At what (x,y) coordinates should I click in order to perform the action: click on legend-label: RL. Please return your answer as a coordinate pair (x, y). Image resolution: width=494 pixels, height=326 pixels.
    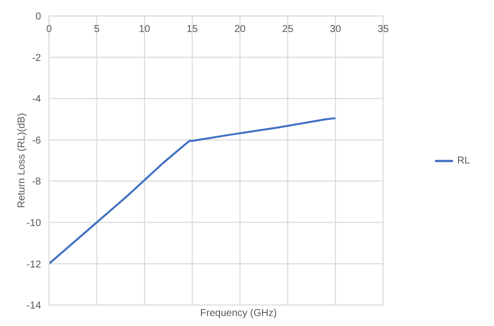
    Looking at the image, I should click on (463, 160).